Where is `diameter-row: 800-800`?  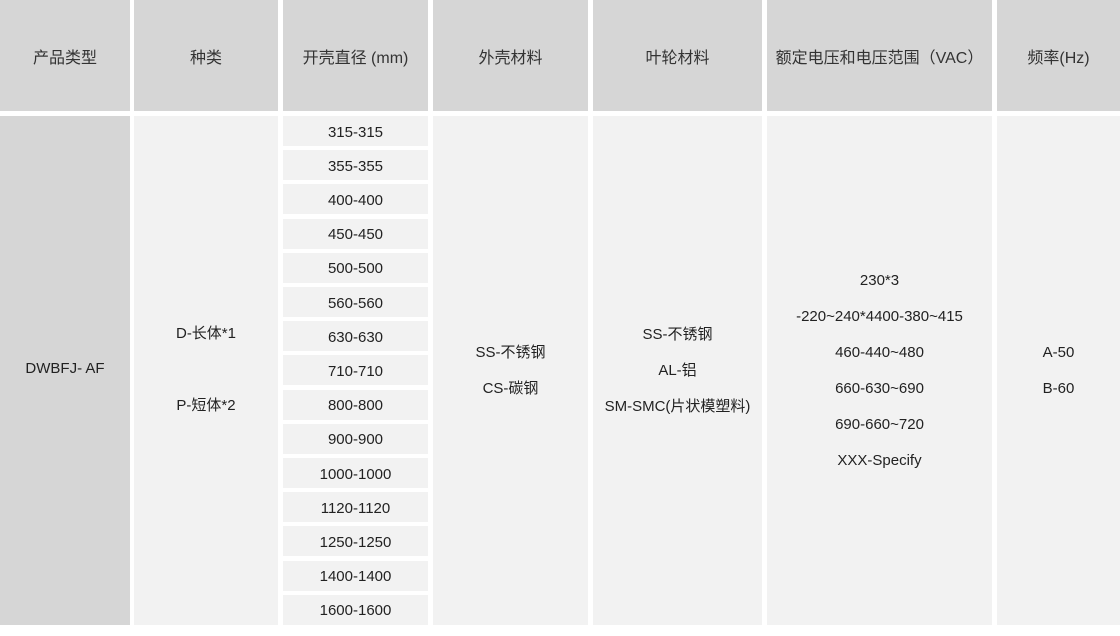
diameter-row: 800-800 is located at coordinates (355, 404).